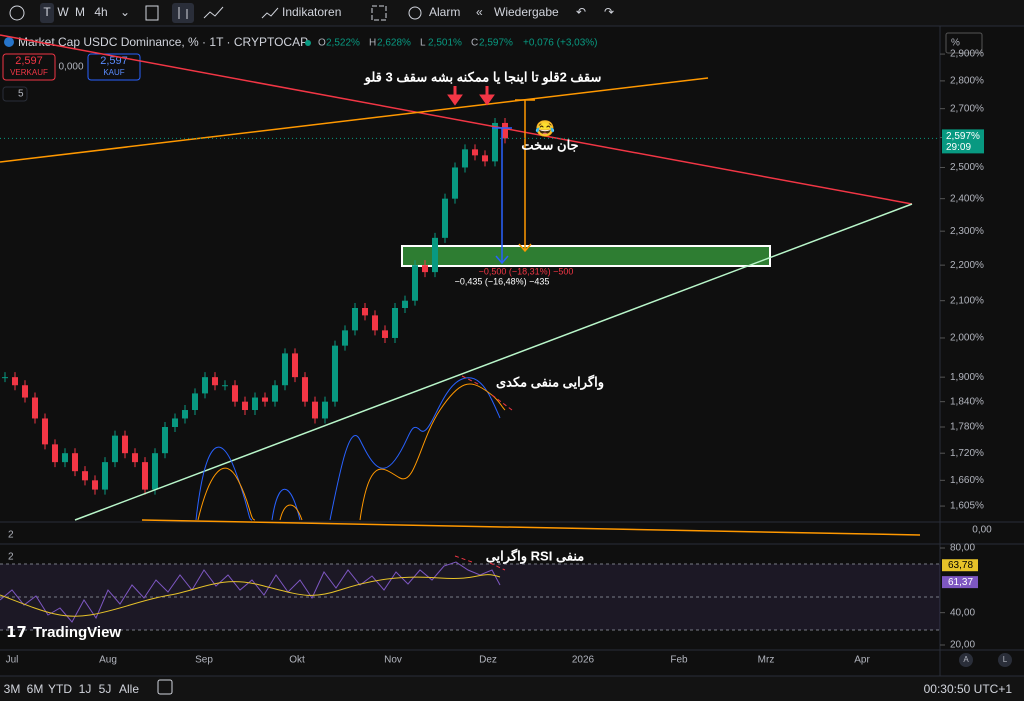 Image resolution: width=1024 pixels, height=701 pixels. What do you see at coordinates (379, 13) in the screenshot?
I see `layout-button` at bounding box center [379, 13].